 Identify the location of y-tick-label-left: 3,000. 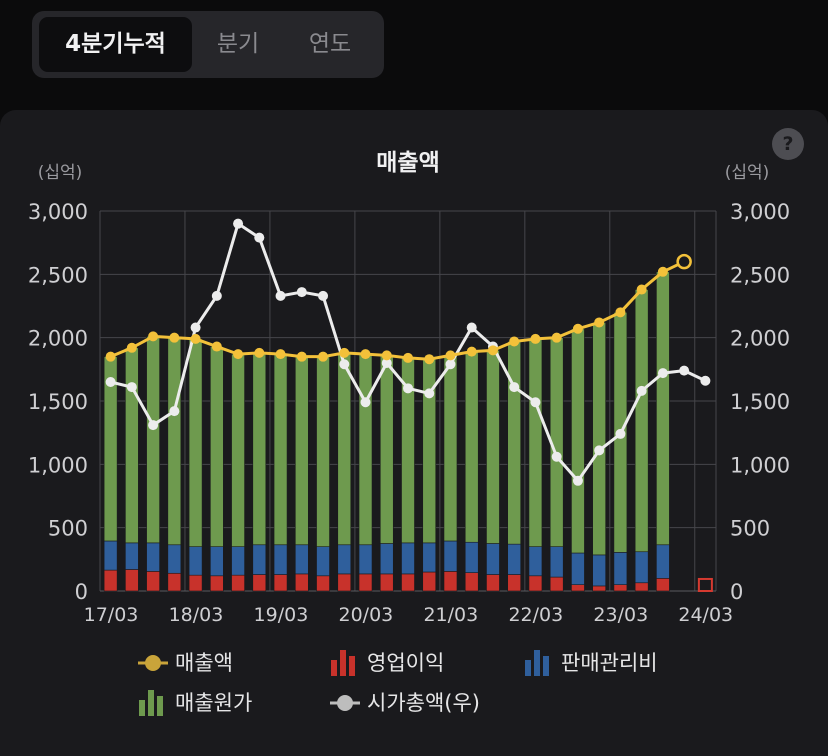
(58, 212).